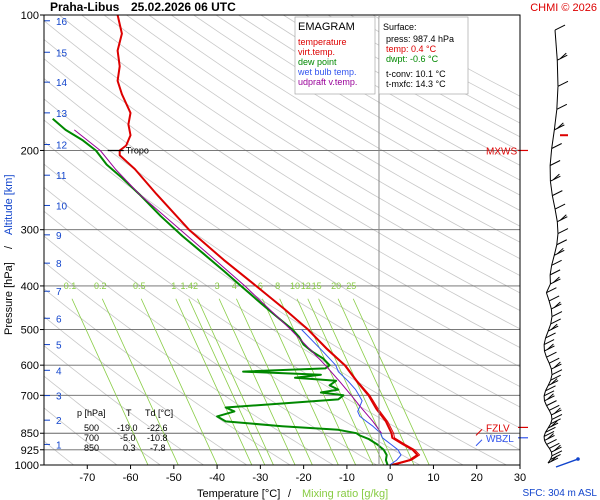 The width and height of the screenshot is (600, 500). Describe the element at coordinates (100, 286) in the screenshot. I see `mixing-ratio-label: 0.2` at that location.